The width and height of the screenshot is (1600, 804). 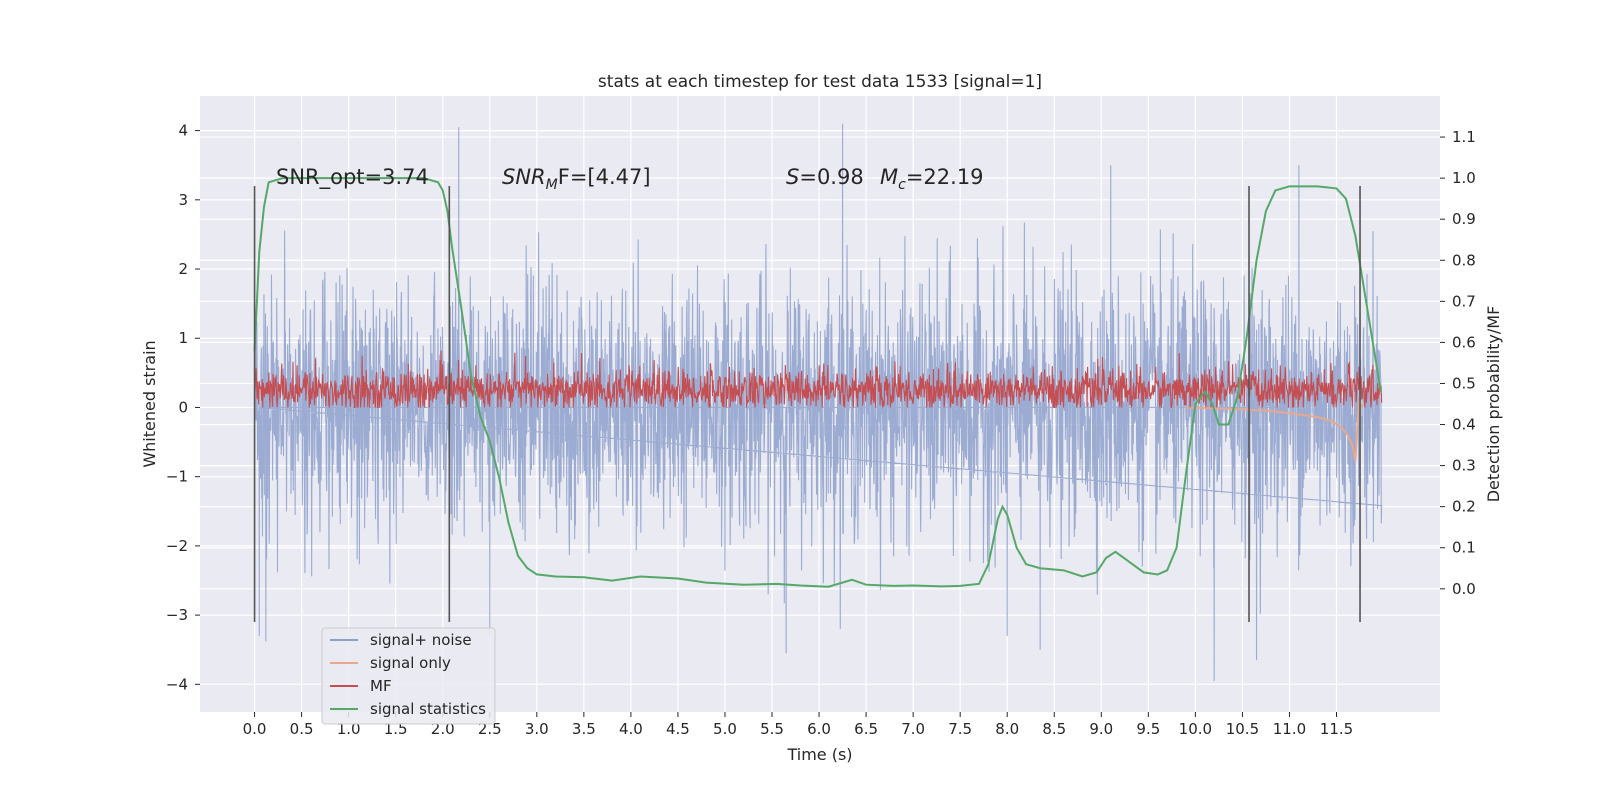 What do you see at coordinates (381, 686) in the screenshot?
I see `legend-label-mf: MF` at bounding box center [381, 686].